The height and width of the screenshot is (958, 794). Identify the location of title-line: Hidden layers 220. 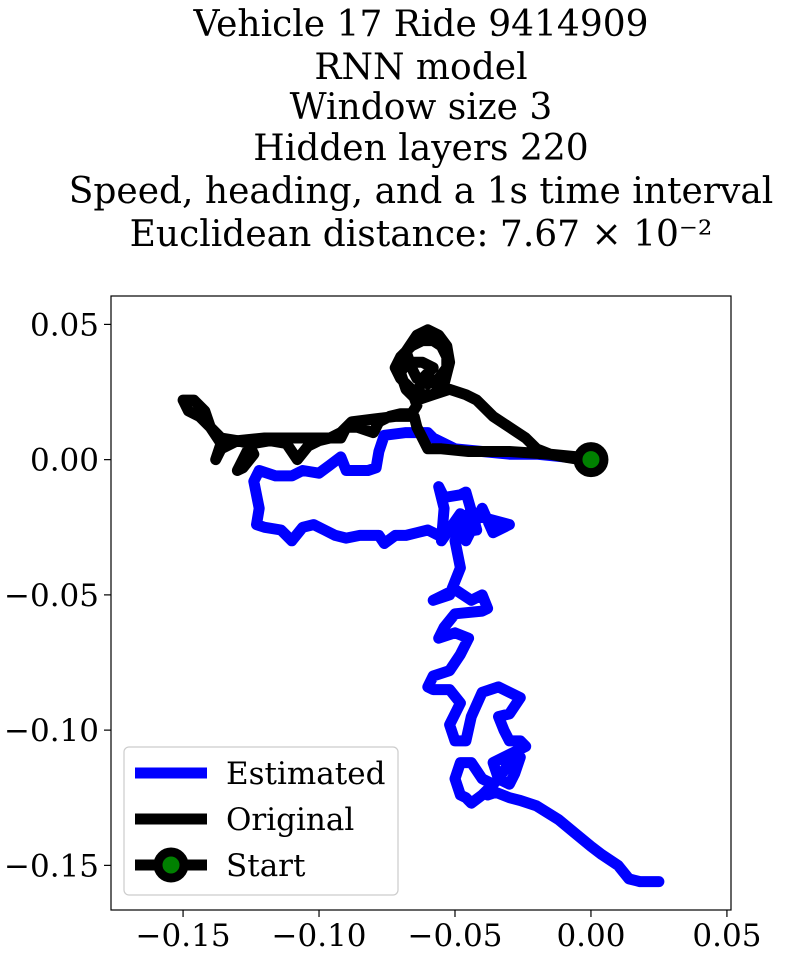
(420, 148).